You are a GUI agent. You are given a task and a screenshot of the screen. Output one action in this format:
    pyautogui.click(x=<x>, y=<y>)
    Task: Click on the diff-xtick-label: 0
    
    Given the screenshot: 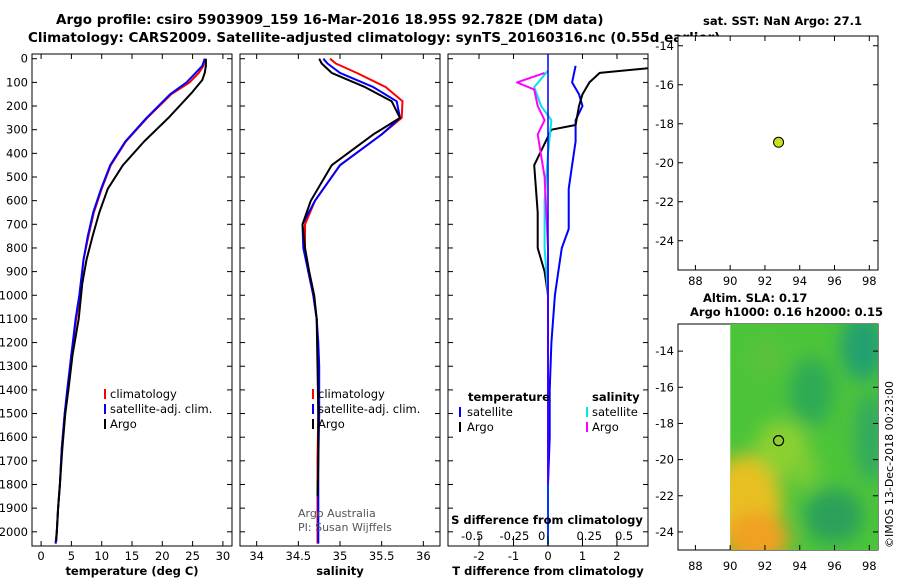 What is the action you would take?
    pyautogui.click(x=547, y=556)
    